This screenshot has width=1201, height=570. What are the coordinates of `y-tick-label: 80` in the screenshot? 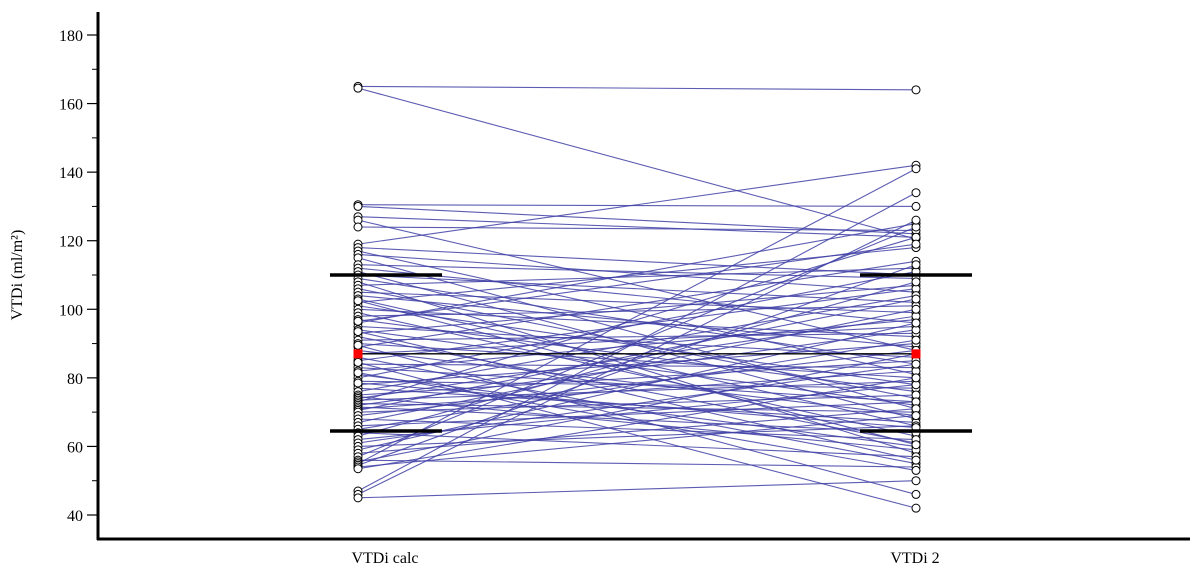 It's located at (75, 379).